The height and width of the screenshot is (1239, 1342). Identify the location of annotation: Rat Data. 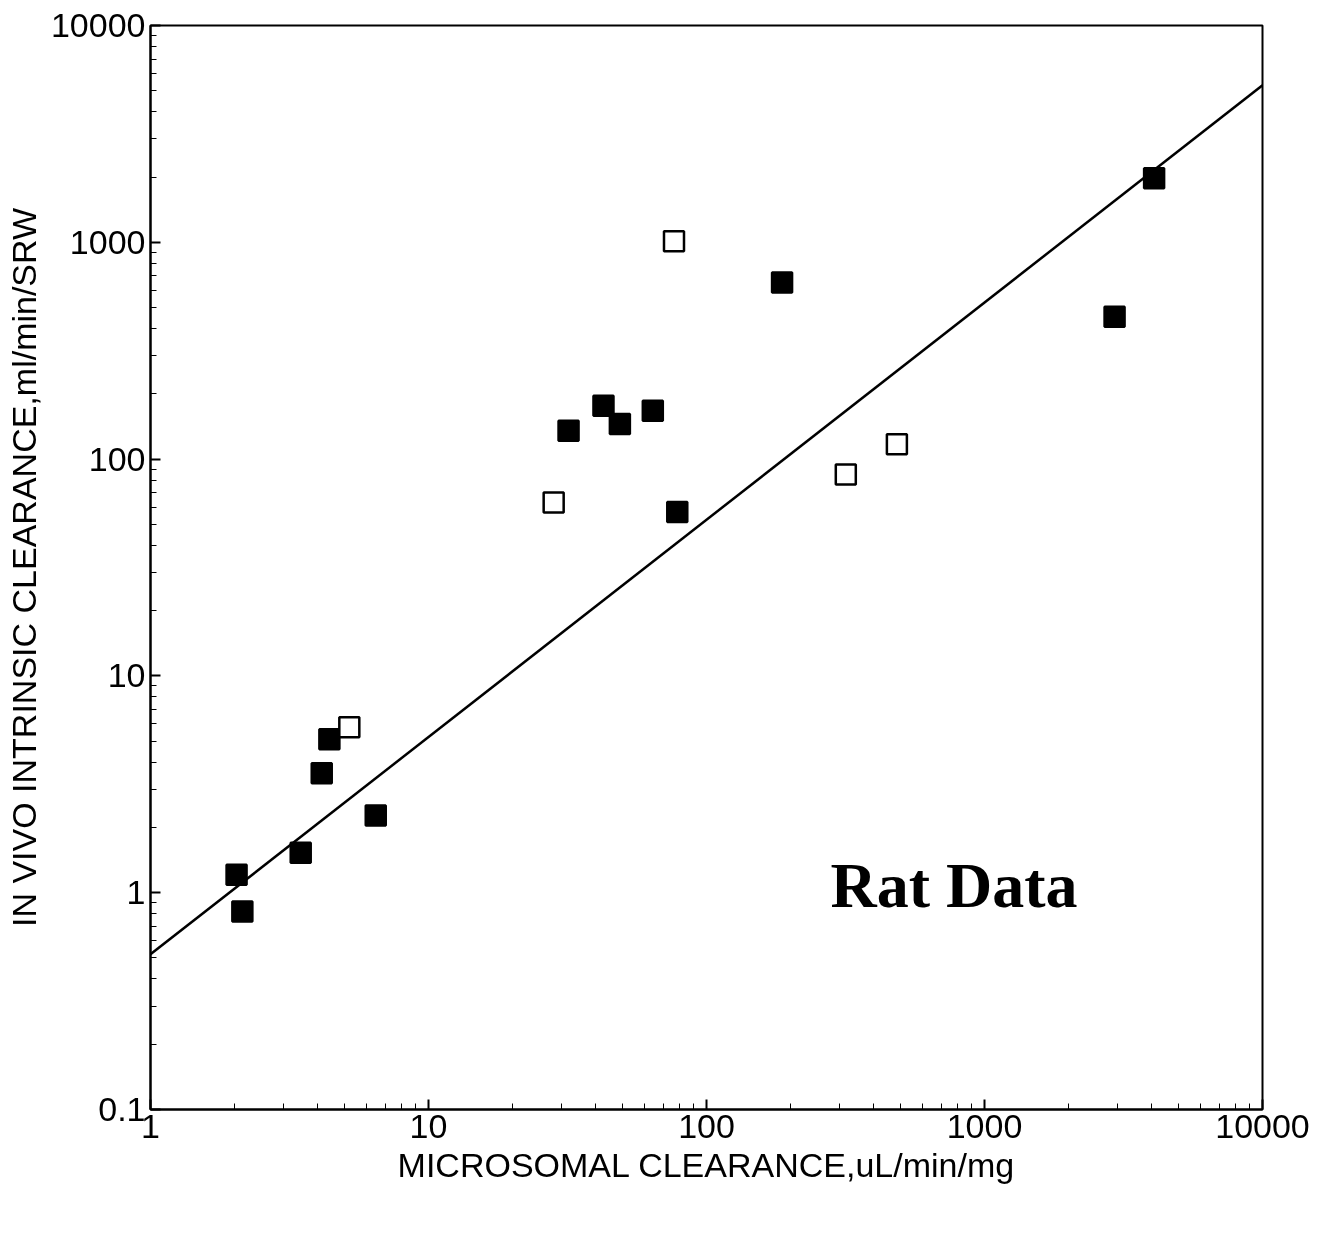
(954, 885).